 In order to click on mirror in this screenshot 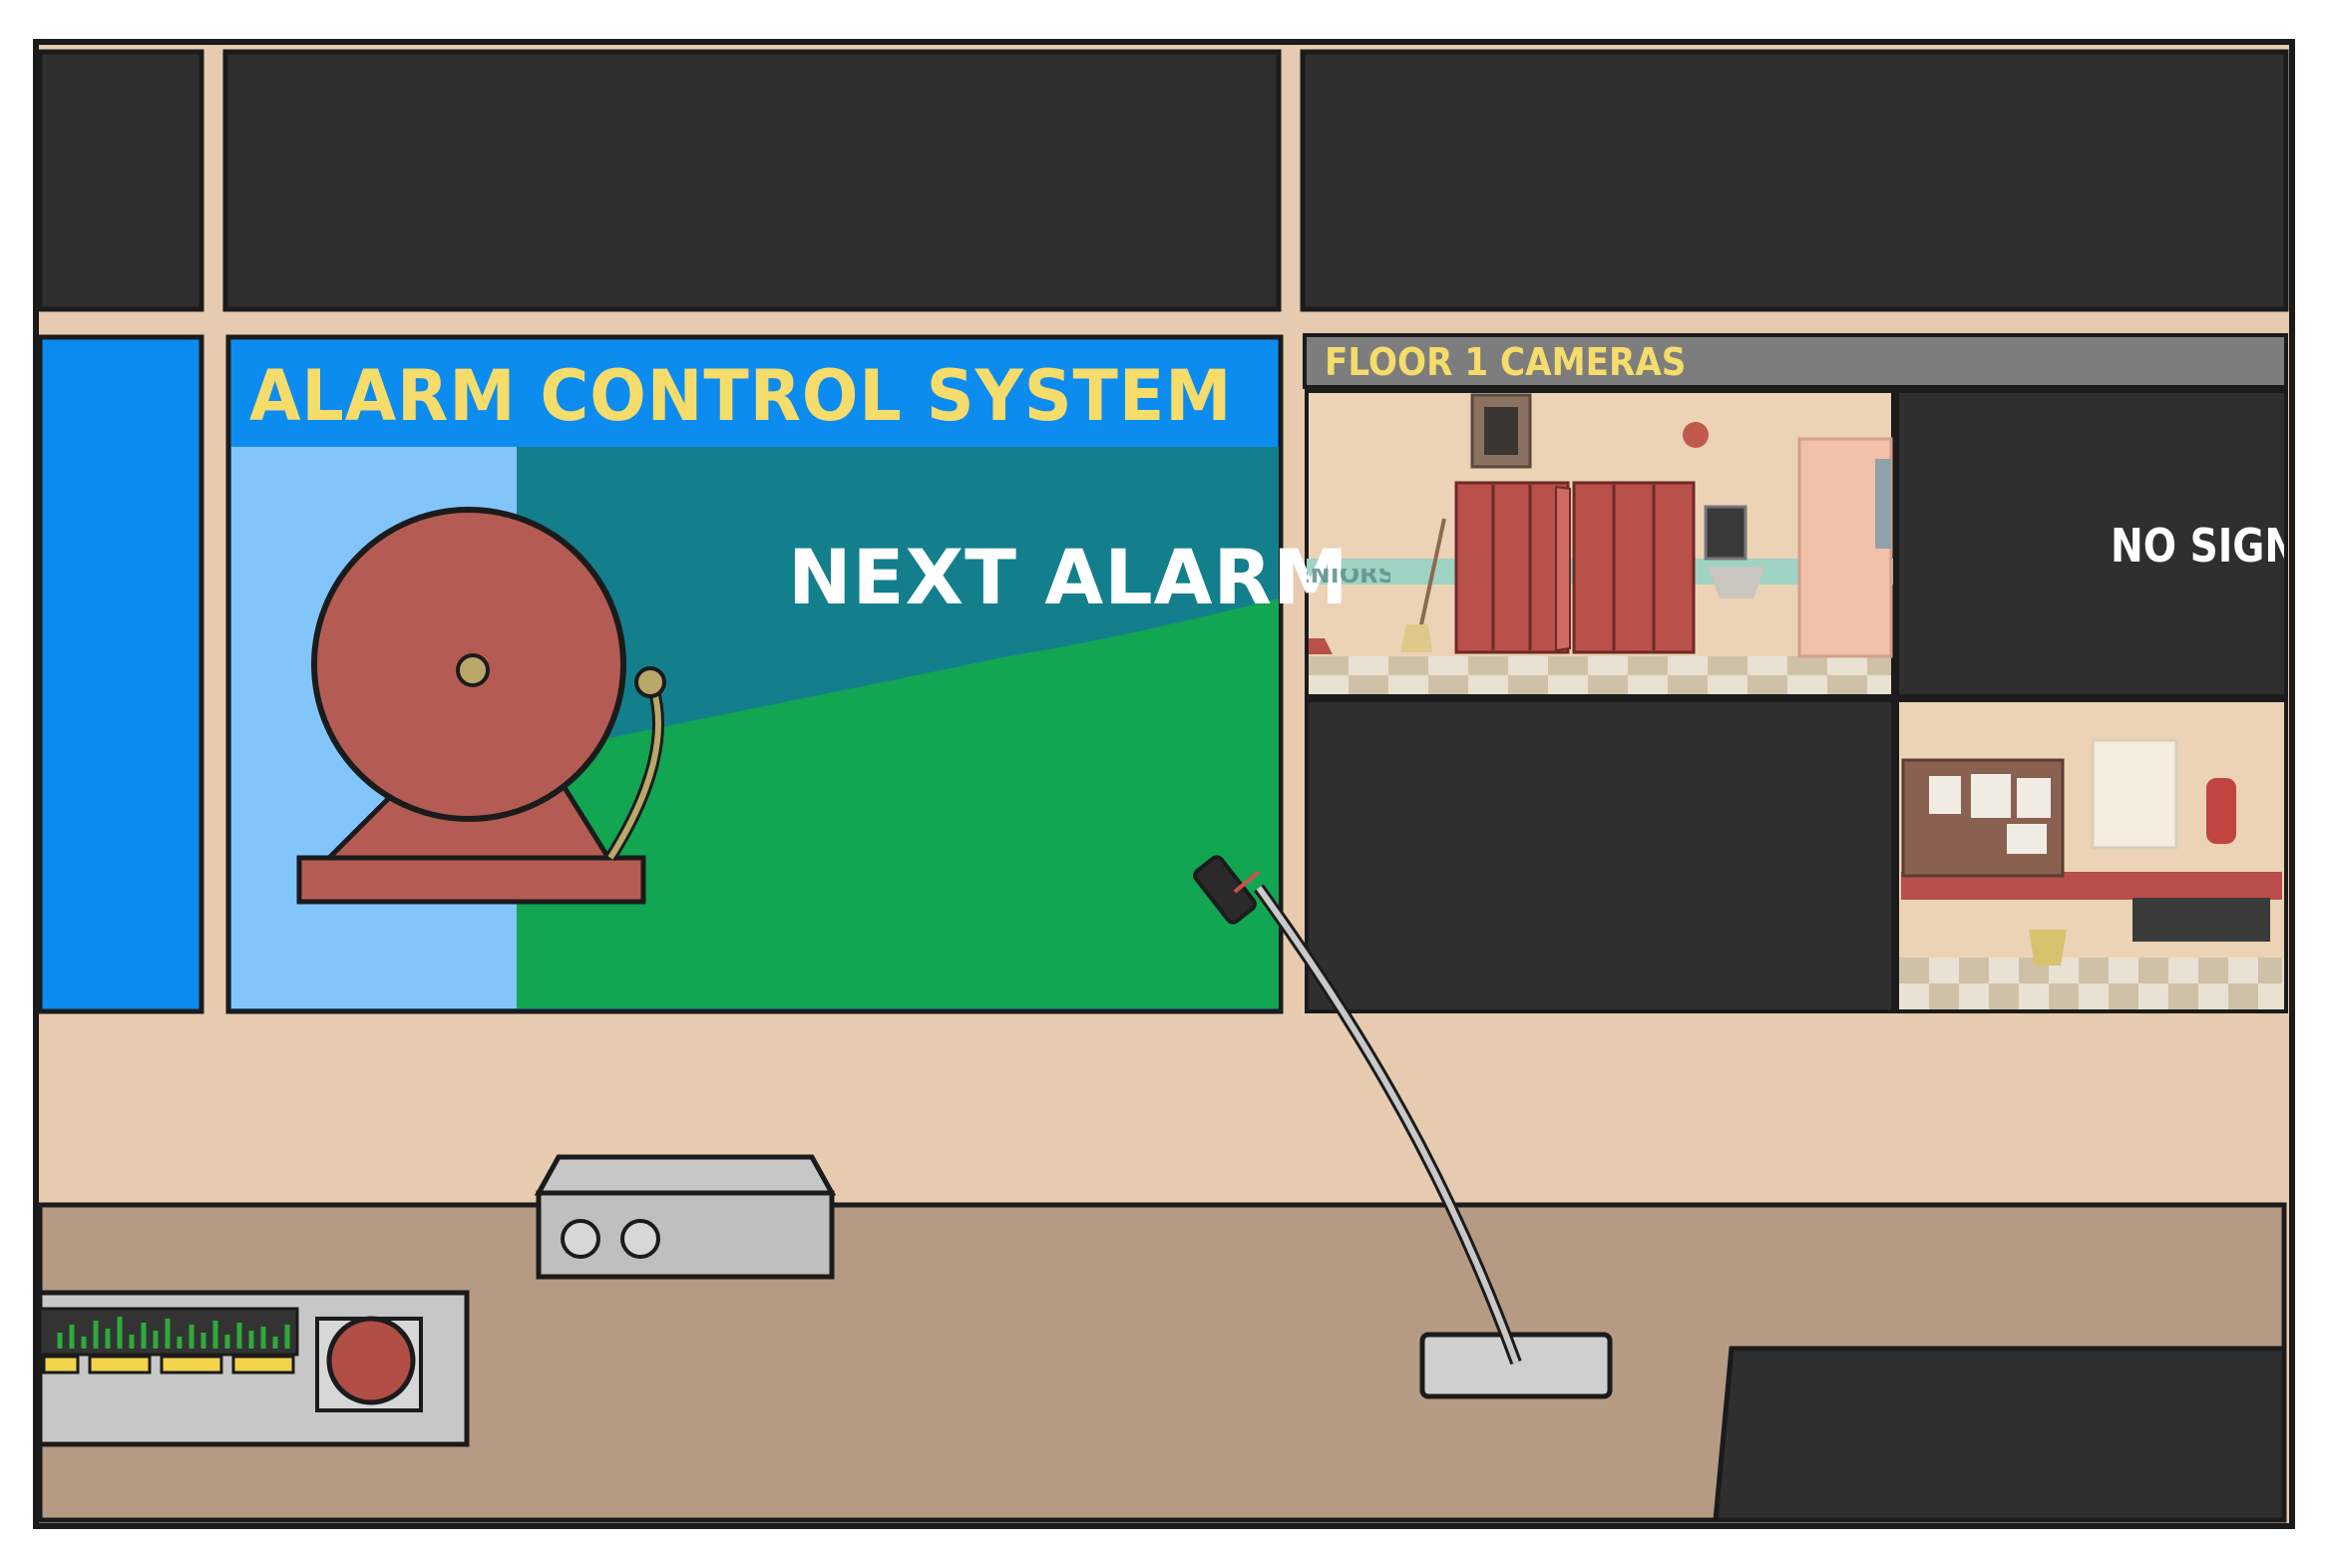, I will do `click(1725, 533)`.